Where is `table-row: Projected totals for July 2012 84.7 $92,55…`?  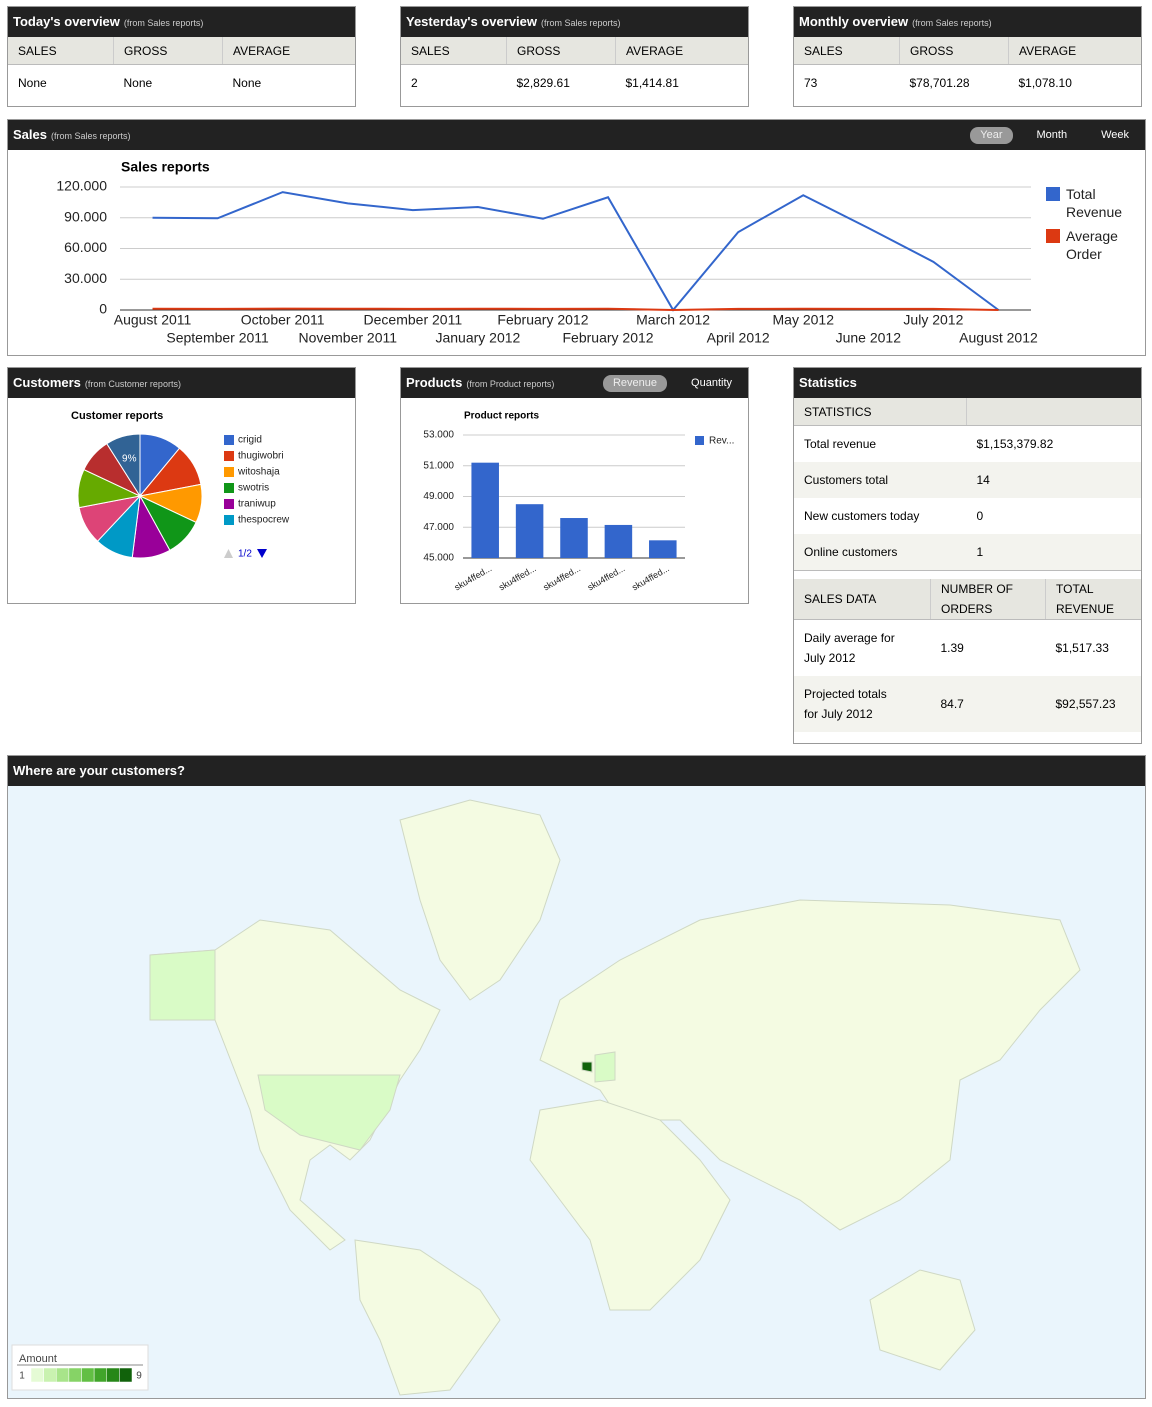
table-row: Projected totals for July 2012 84.7 $92,55… is located at coordinates (967, 704).